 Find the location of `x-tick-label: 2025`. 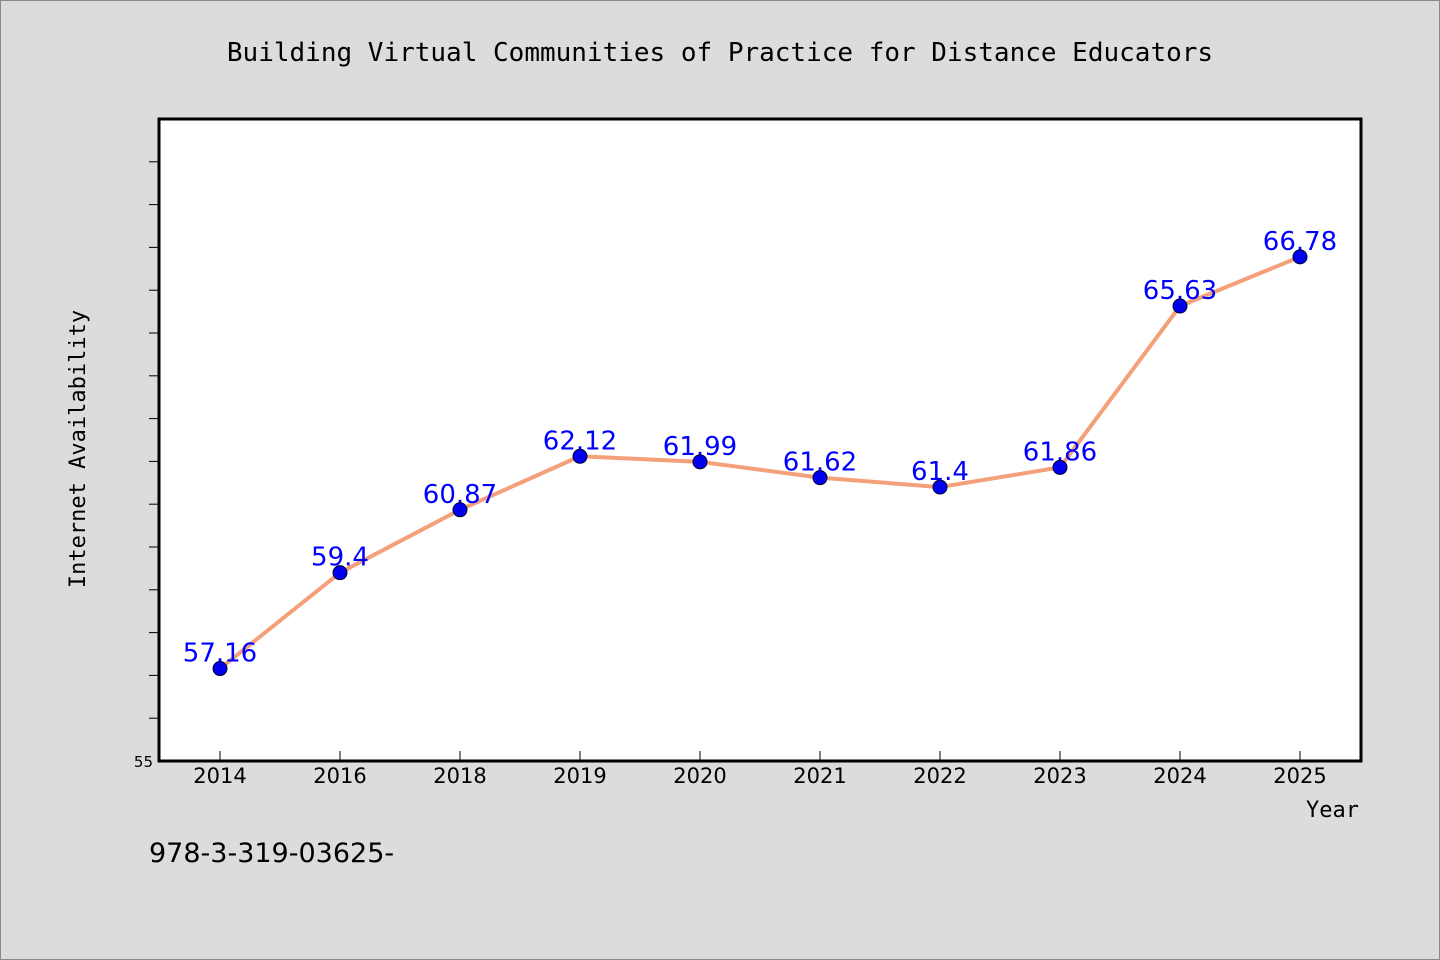

x-tick-label: 2025 is located at coordinates (1299, 776).